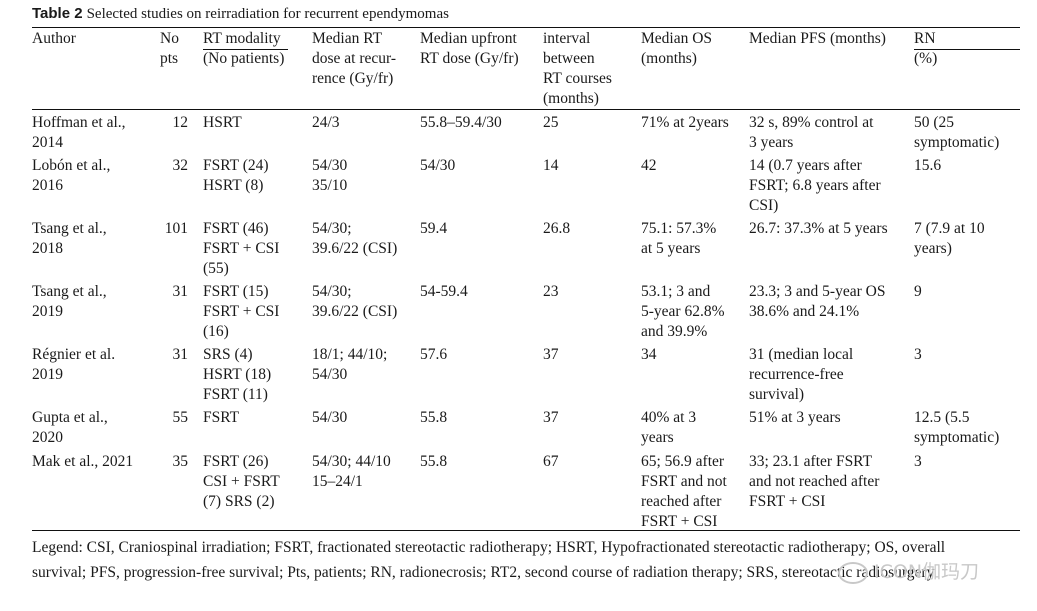 The width and height of the screenshot is (1037, 611). I want to click on table-cell: 2016, so click(47, 185).